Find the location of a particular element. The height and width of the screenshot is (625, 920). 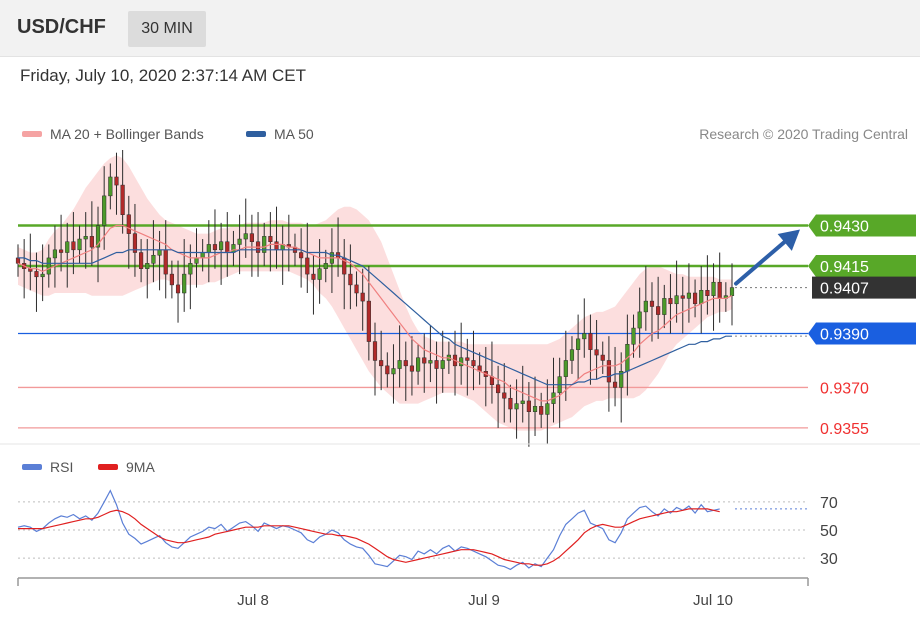

price-tag-0-9390: 0.9390 is located at coordinates (862, 333).